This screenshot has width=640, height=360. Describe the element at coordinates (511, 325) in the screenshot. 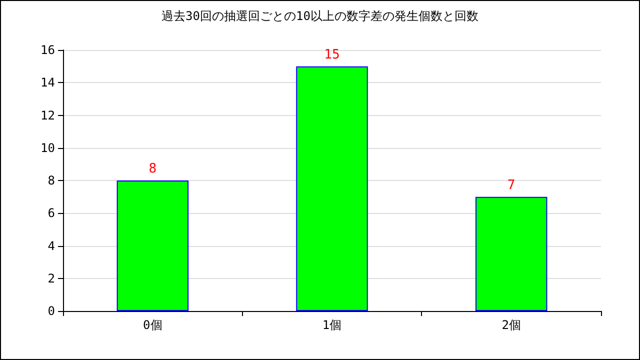

I see `x-tick-label: 2個` at that location.